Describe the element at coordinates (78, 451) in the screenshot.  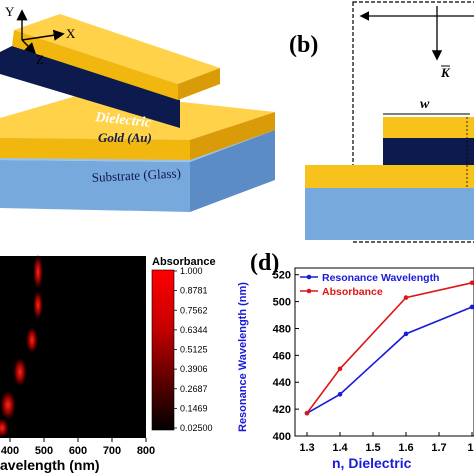
I see `heatmap-x-tick-label: 600` at that location.